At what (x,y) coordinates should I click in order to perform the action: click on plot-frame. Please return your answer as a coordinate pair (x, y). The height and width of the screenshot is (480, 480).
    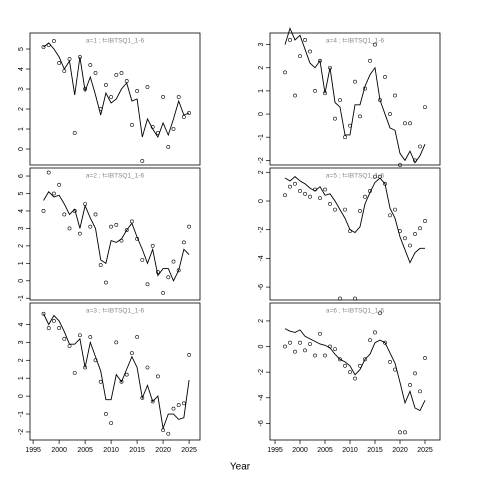
    Looking at the image, I should click on (355, 234).